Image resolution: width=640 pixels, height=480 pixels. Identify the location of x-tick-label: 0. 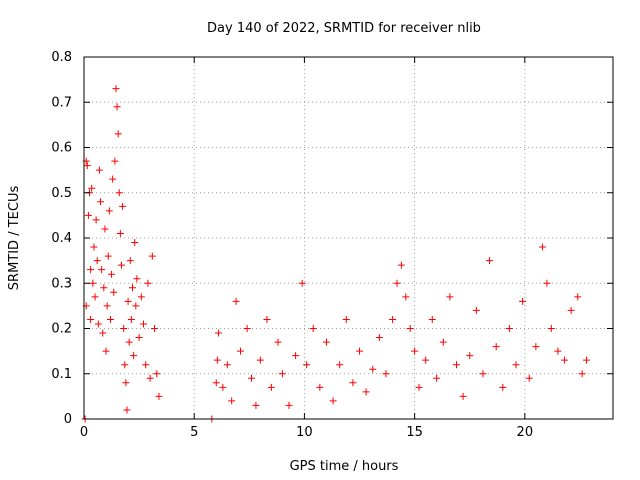
(84, 432).